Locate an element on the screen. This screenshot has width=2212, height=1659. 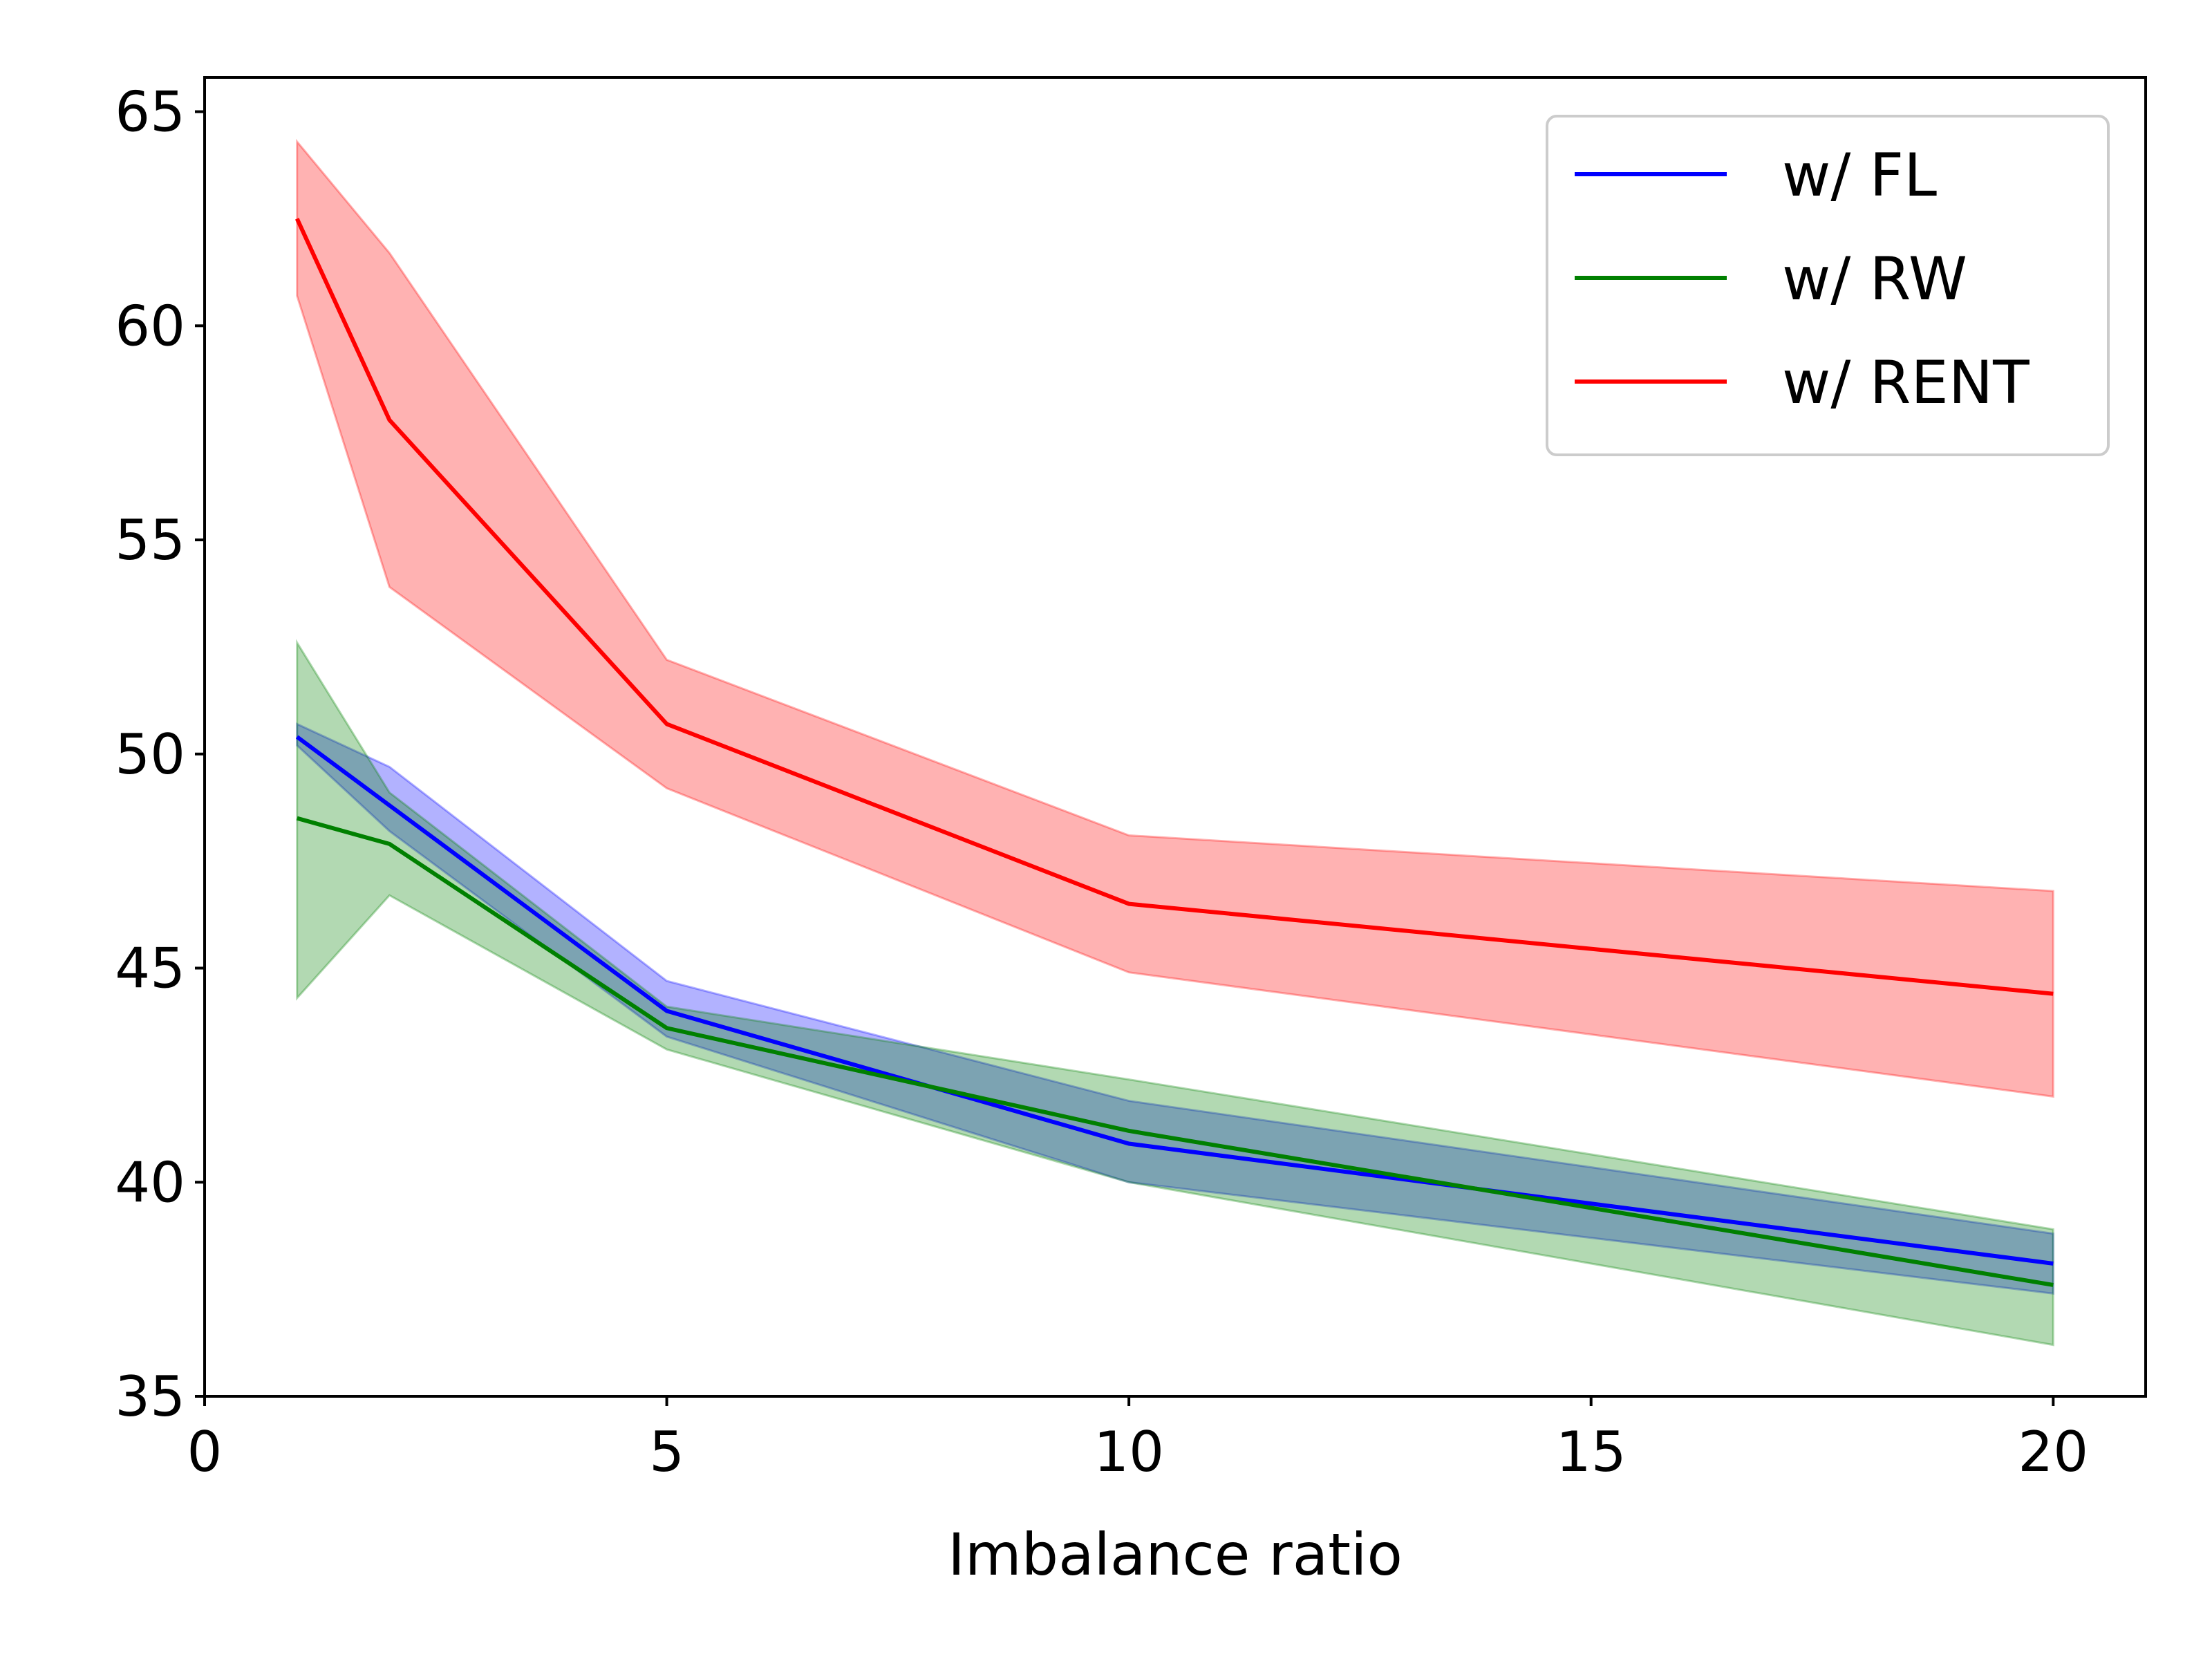
legend-label: w/ FL is located at coordinates (1859, 175).